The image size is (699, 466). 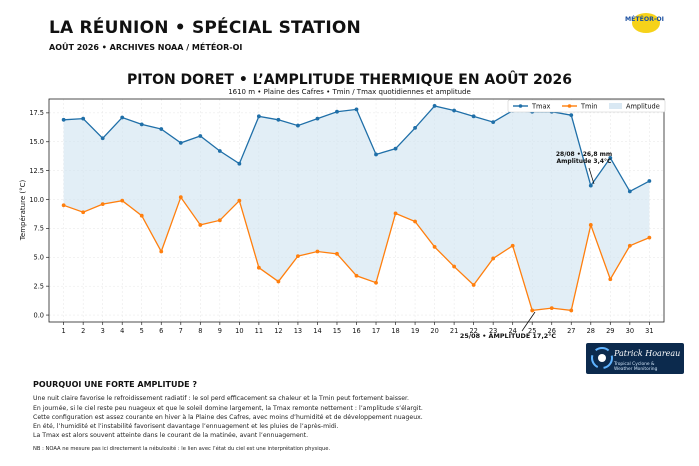 What do you see at coordinates (278, 331) in the screenshot?
I see `x-tick-label: 12` at bounding box center [278, 331].